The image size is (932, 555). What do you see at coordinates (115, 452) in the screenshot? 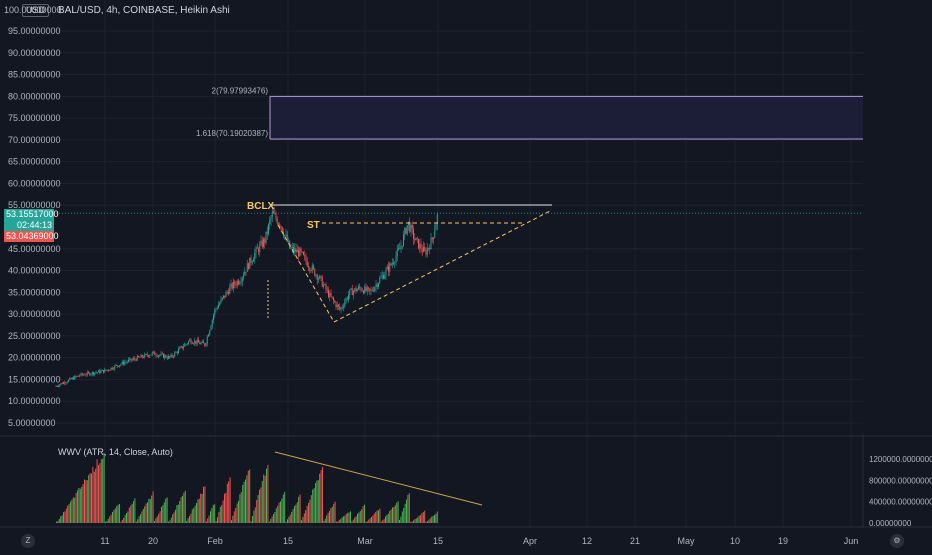
I see `indicator-title: WWV (ATR, 14, Close, Auto)` at bounding box center [115, 452].